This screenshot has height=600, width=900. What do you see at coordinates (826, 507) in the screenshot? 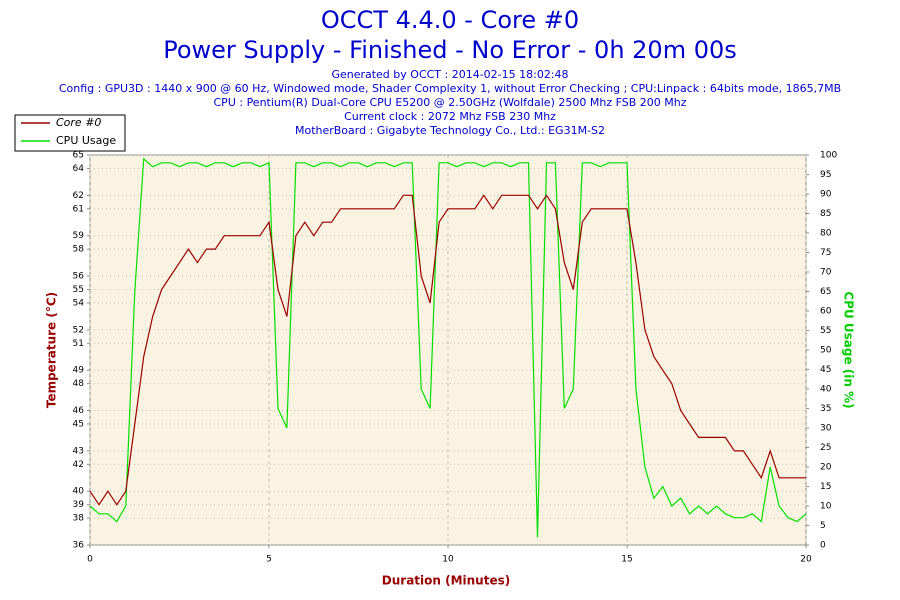
I see `y2-tick-label: 10` at bounding box center [826, 507].